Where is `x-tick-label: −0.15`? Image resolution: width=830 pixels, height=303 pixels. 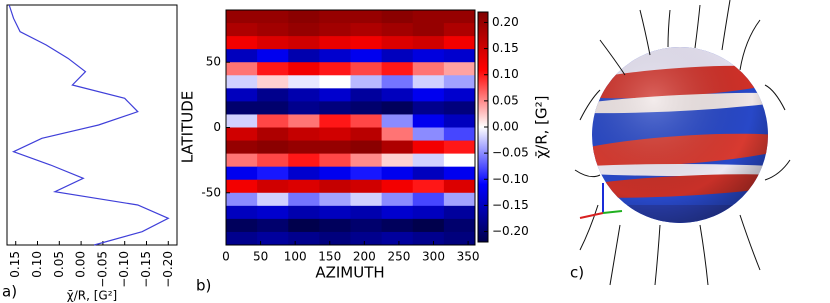 x-tick-label: −0.15 is located at coordinates (146, 269).